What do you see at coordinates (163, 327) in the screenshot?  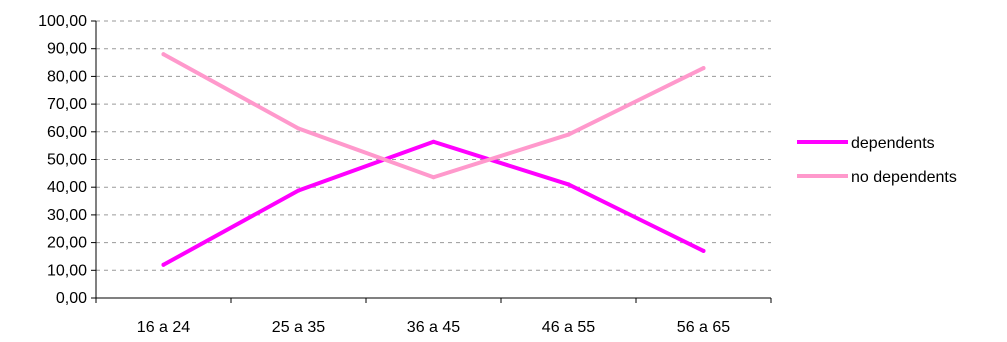 I see `x-tick-label: 16 a 24` at bounding box center [163, 327].